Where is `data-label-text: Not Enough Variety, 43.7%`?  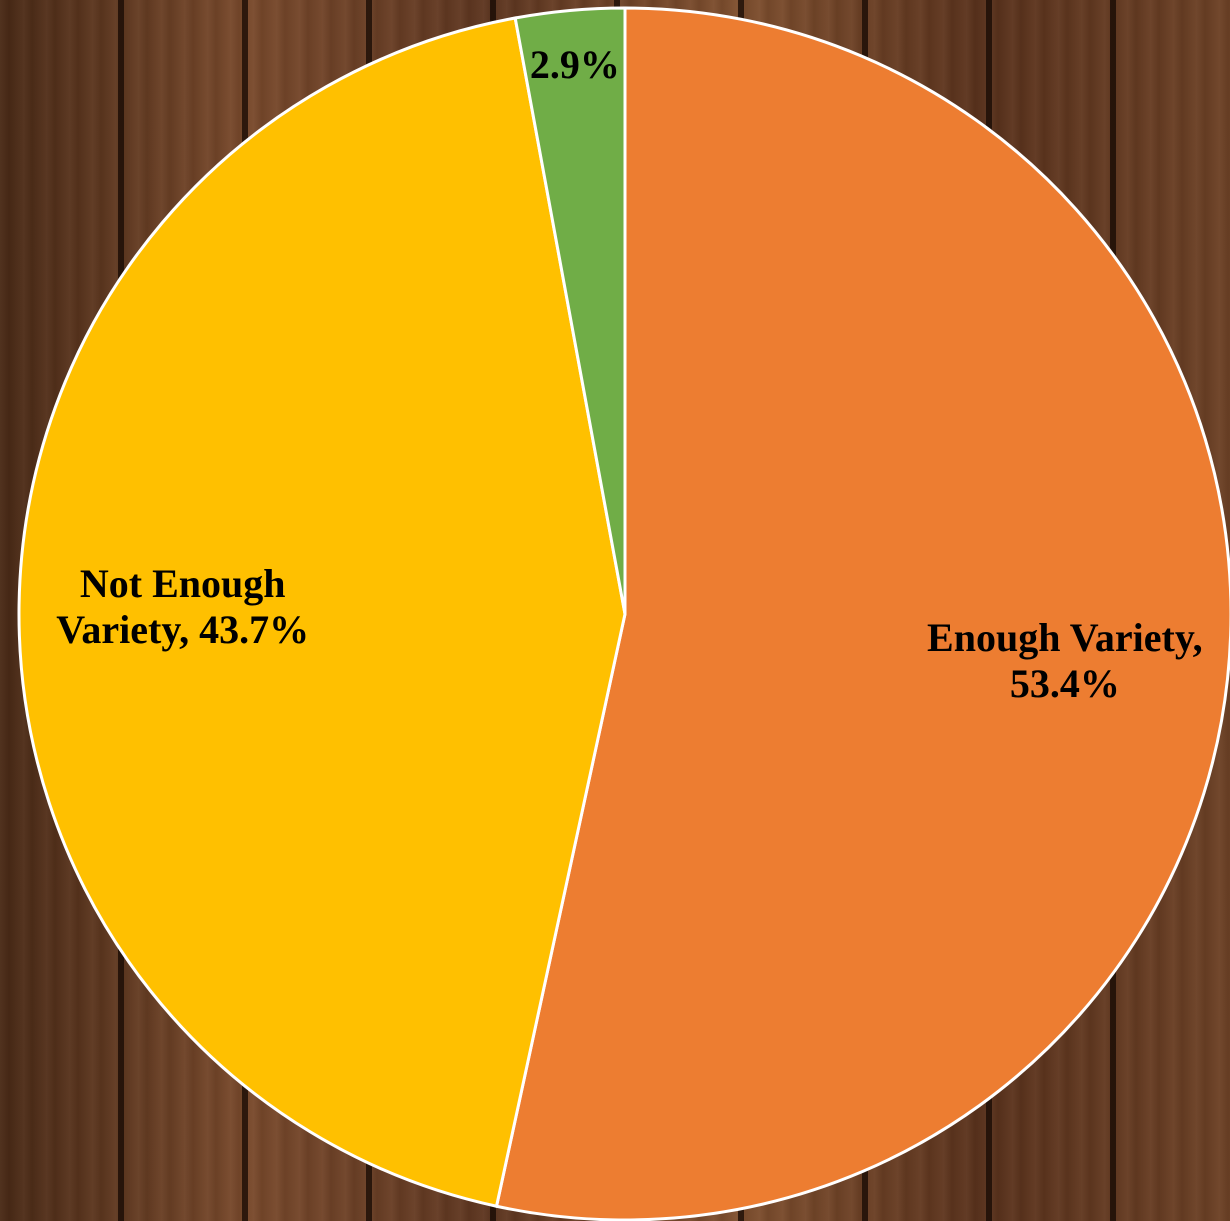
data-label-text: Not Enough Variety, 43.7% is located at coordinates (183, 607).